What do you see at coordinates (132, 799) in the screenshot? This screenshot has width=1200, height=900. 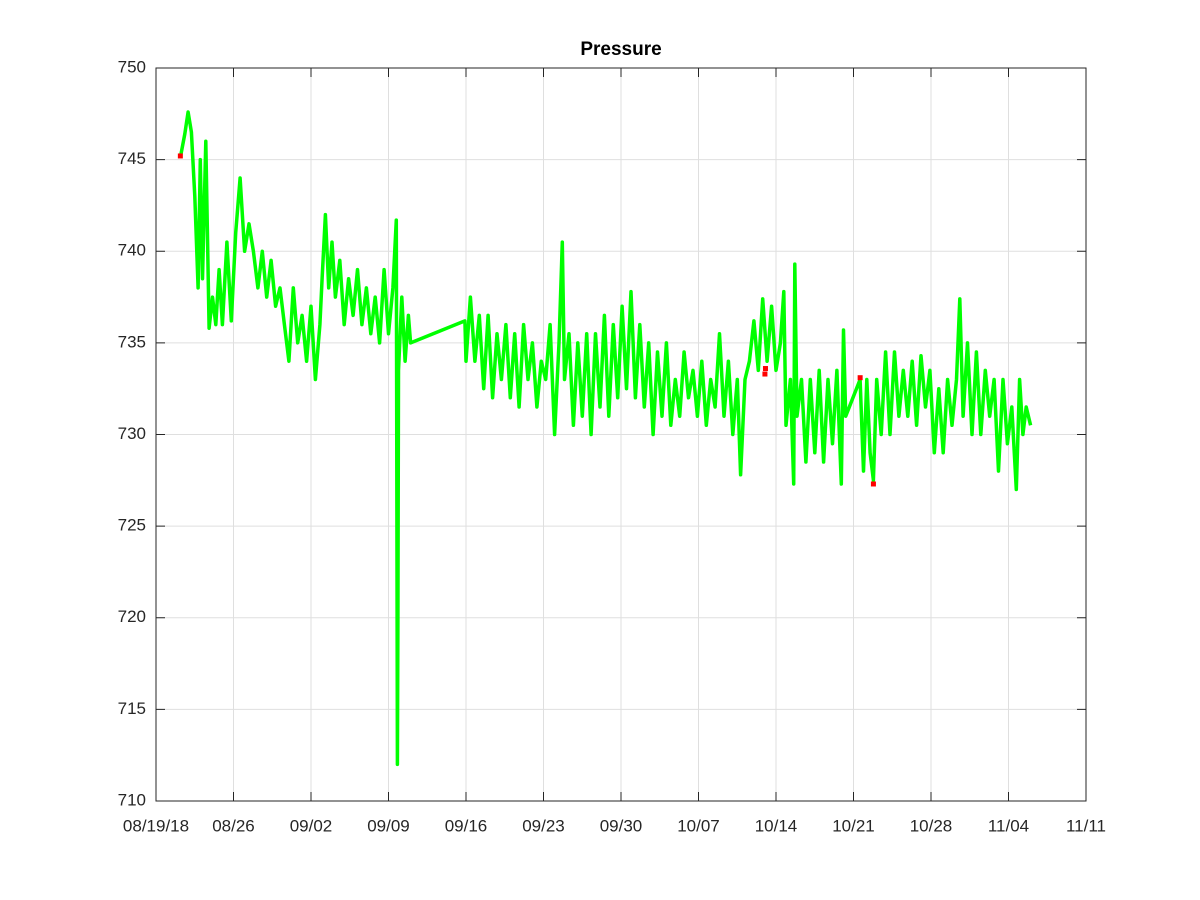 I see `y-tick-label: 710` at bounding box center [132, 799].